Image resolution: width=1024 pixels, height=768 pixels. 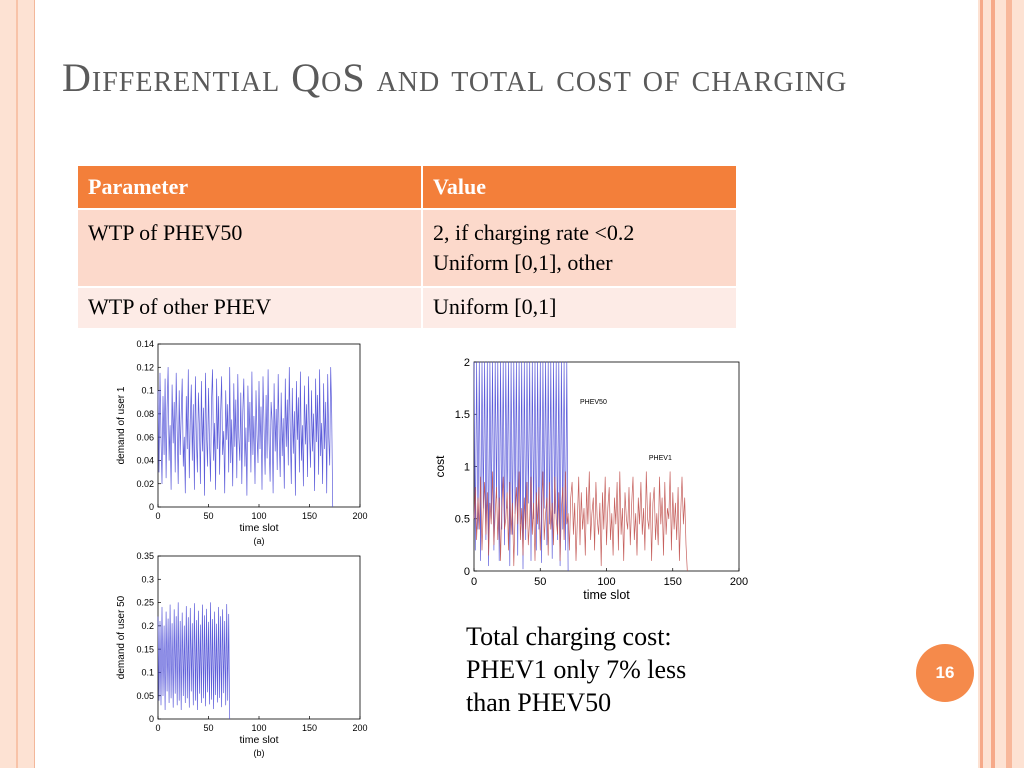 I want to click on y-tick-label: 1.5, so click(x=462, y=415).